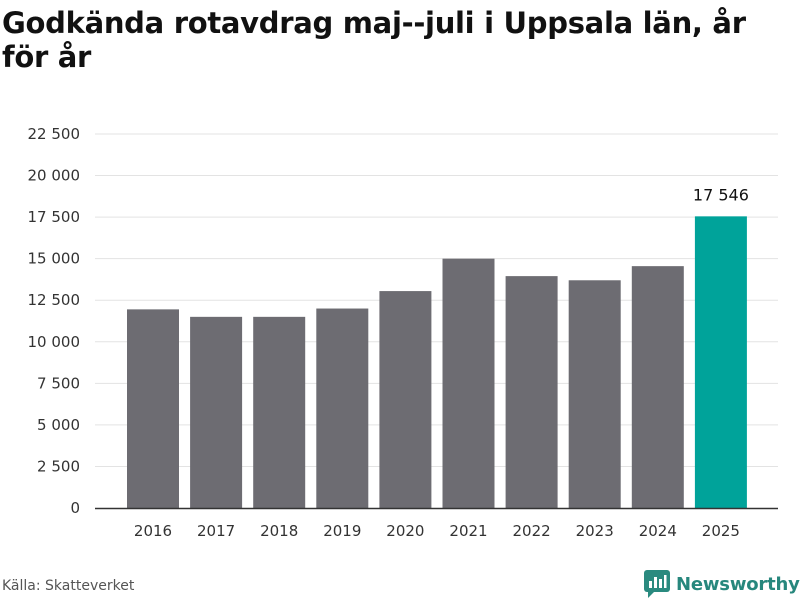 This screenshot has width=800, height=600. I want to click on y-tick-label: 15 000, so click(54, 259).